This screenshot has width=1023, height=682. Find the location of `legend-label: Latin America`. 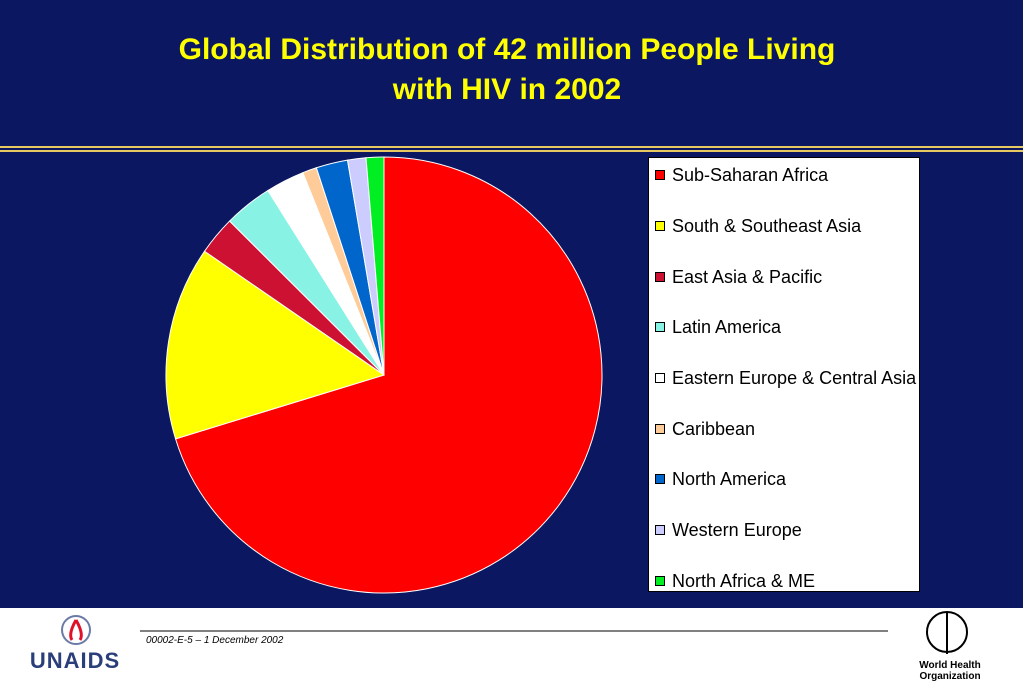

legend-label: Latin America is located at coordinates (727, 327).